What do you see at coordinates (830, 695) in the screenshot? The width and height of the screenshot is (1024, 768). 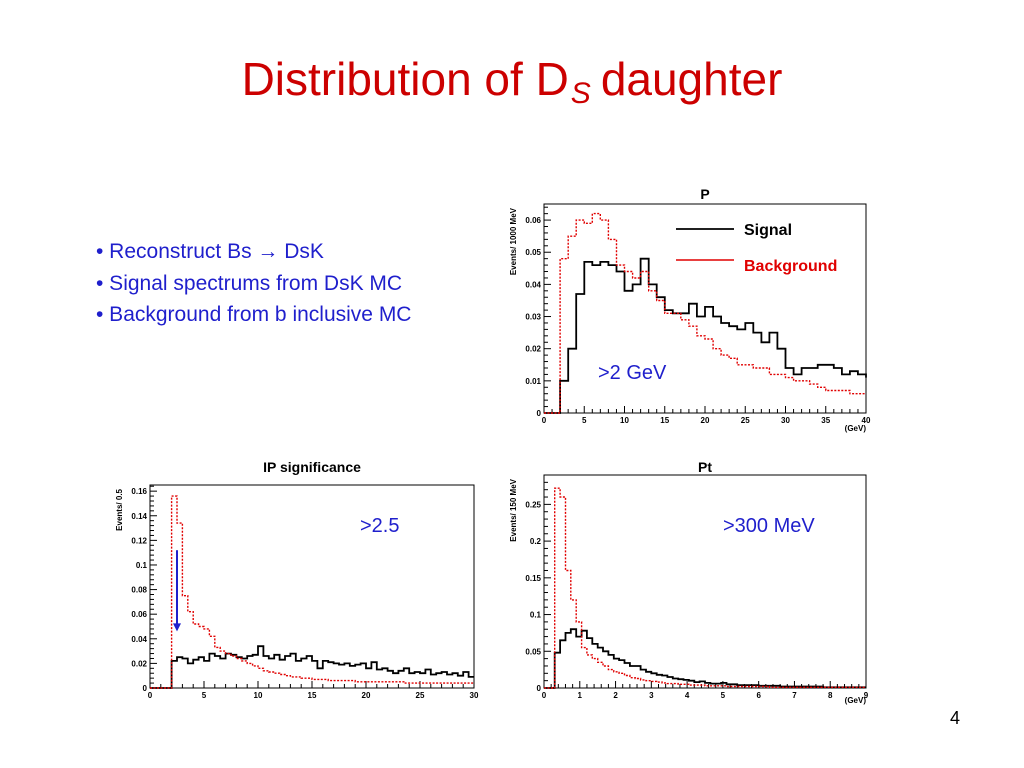 I see `x-tick-label: 8` at bounding box center [830, 695].